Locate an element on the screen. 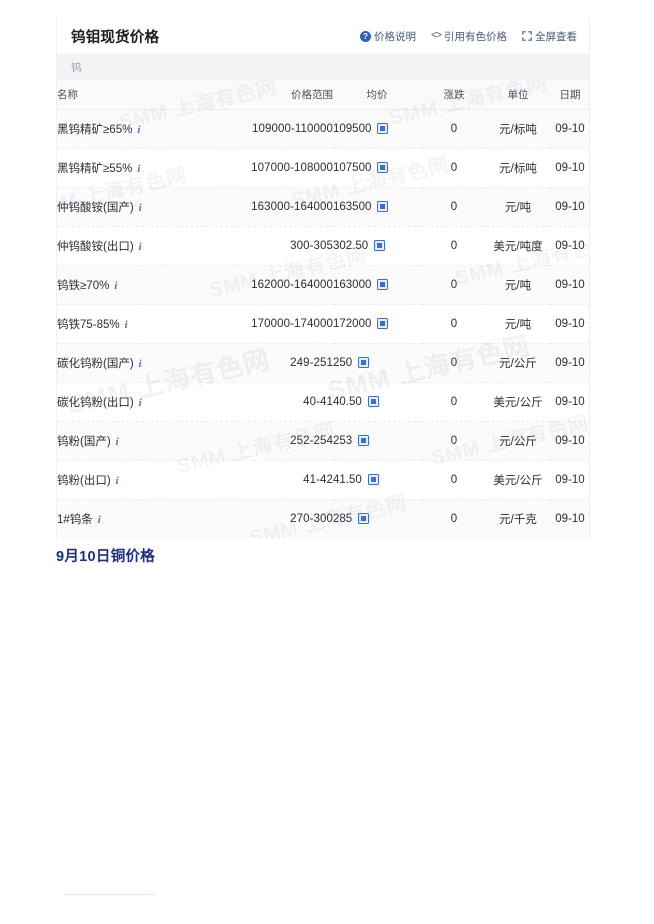 The width and height of the screenshot is (654, 924). price-explanation-button: ? 价格说明 is located at coordinates (387, 36).